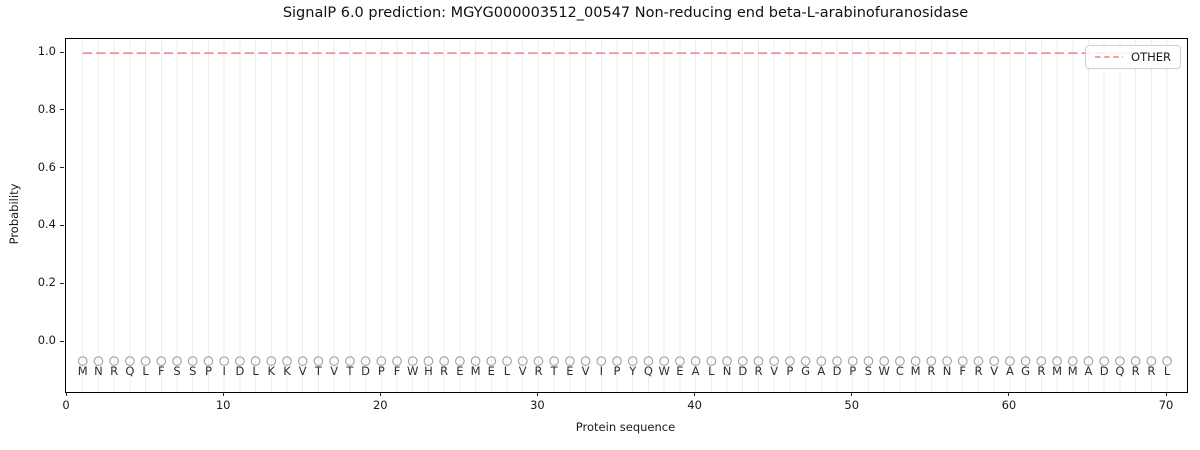  Describe the element at coordinates (900, 371) in the screenshot. I see `residue-letter: C` at that location.